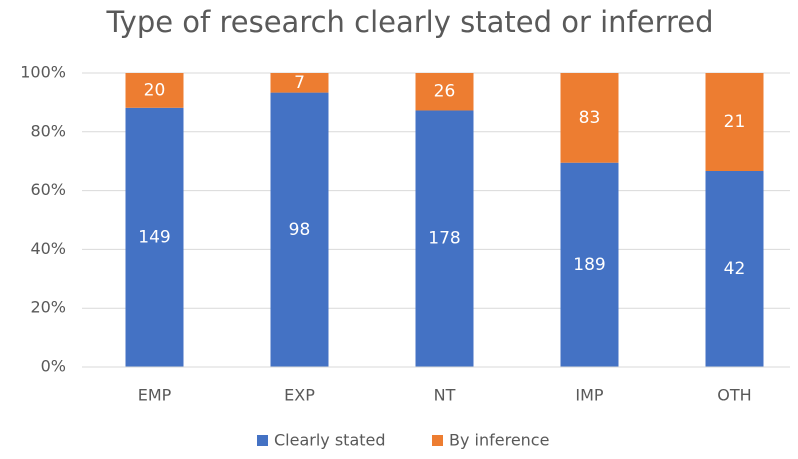 The image size is (798, 459). I want to click on legend-label: Clearly stated, so click(330, 440).